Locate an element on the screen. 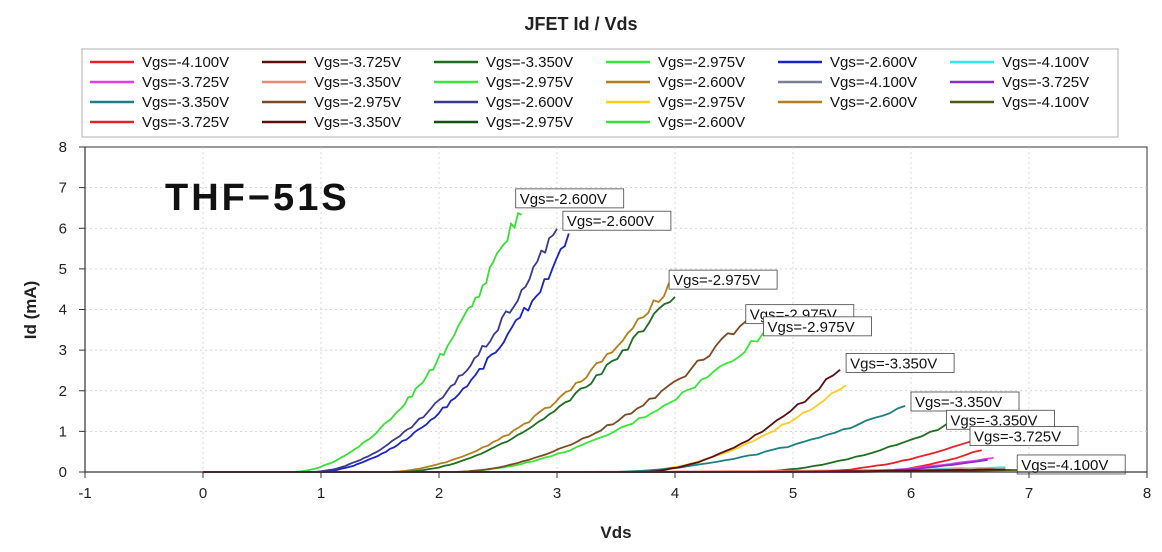 The width and height of the screenshot is (1162, 552). device-watermark: THF−51S is located at coordinates (257, 198).